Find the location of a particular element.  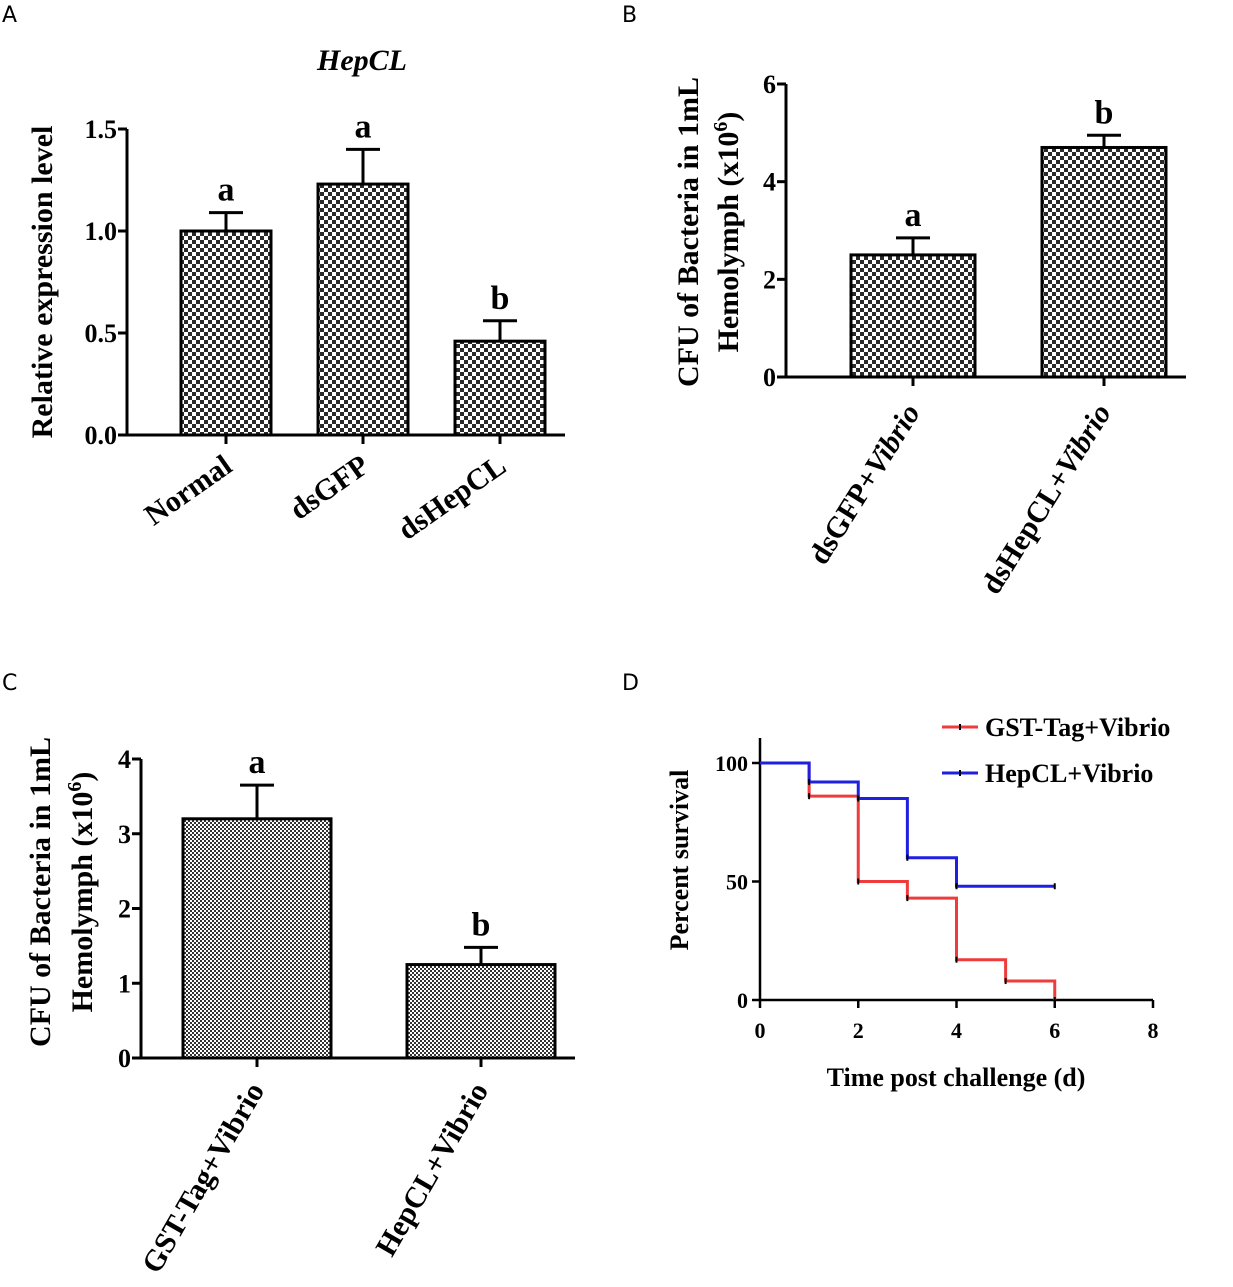

chart-a-significance-label: b is located at coordinates (500, 298).